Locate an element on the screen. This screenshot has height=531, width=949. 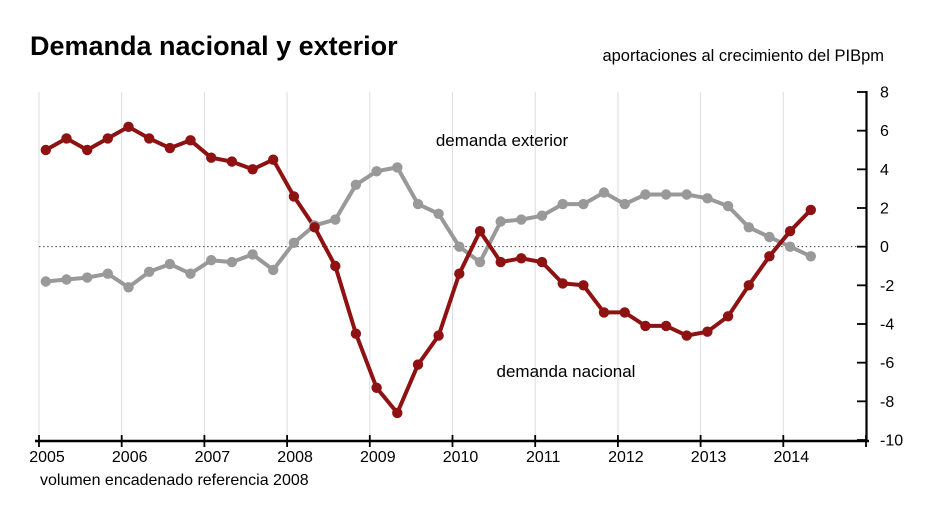
x-tick-label: 2013 is located at coordinates (709, 457).